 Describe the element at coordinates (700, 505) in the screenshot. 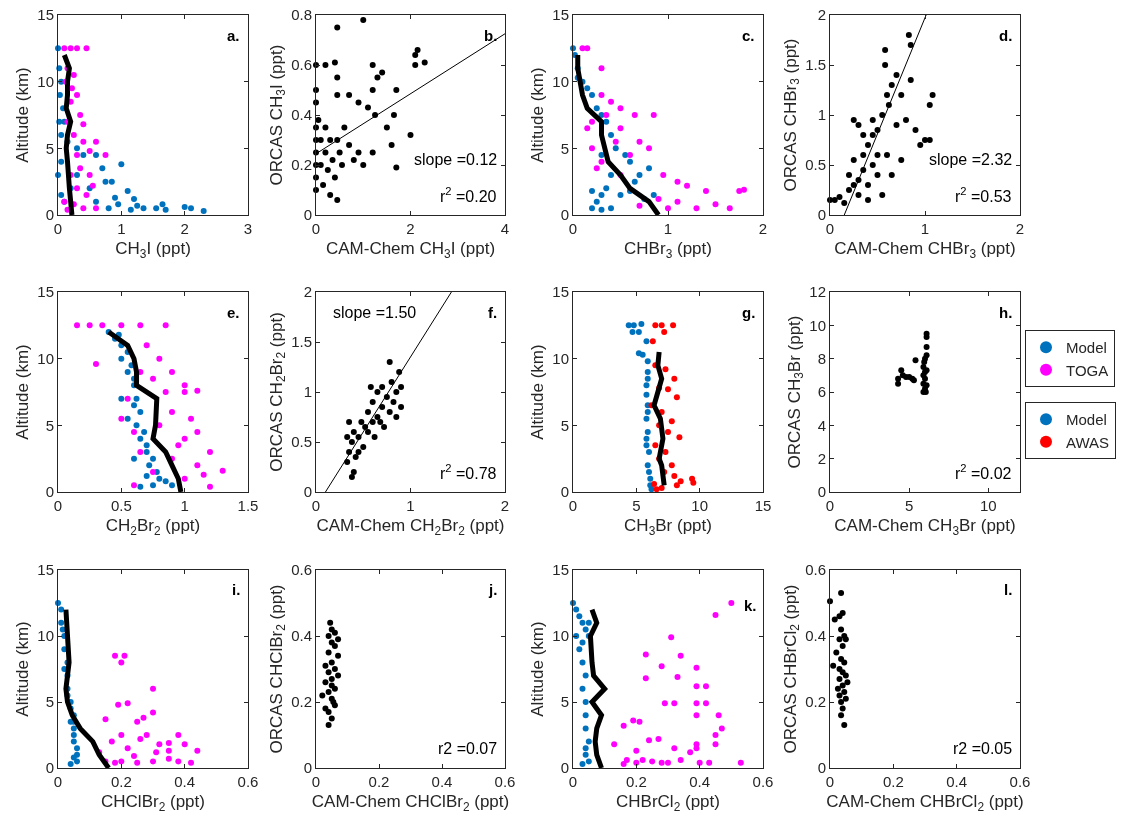

I see `x-tick-label: 10` at that location.